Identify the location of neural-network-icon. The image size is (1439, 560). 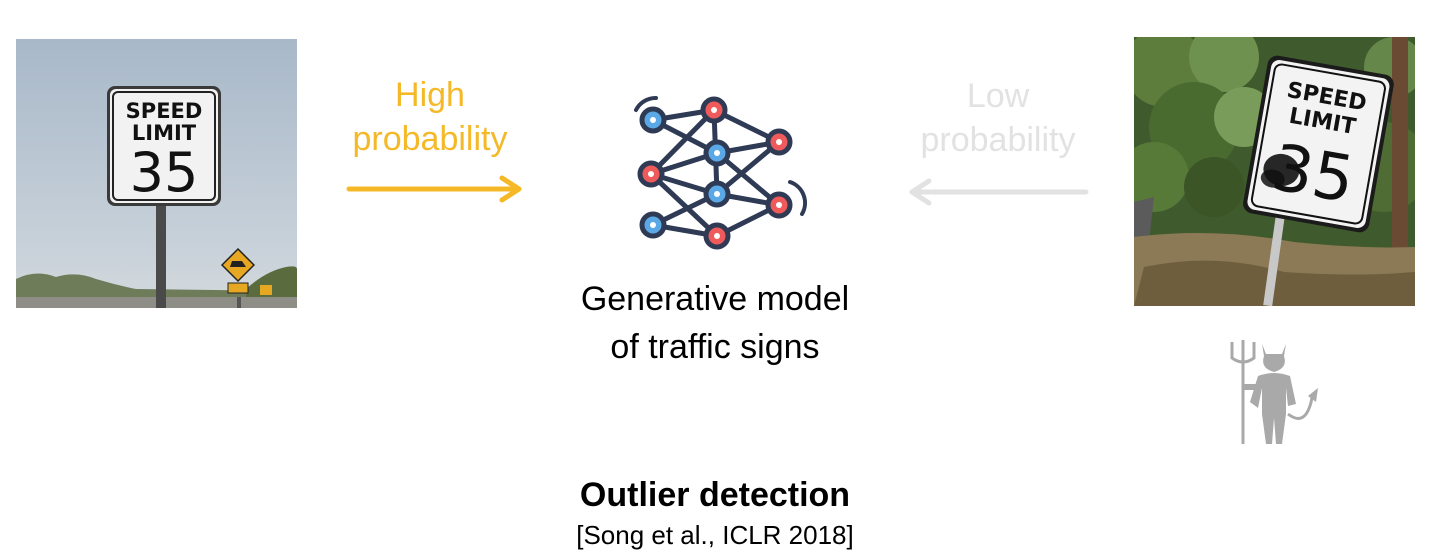
(721, 172).